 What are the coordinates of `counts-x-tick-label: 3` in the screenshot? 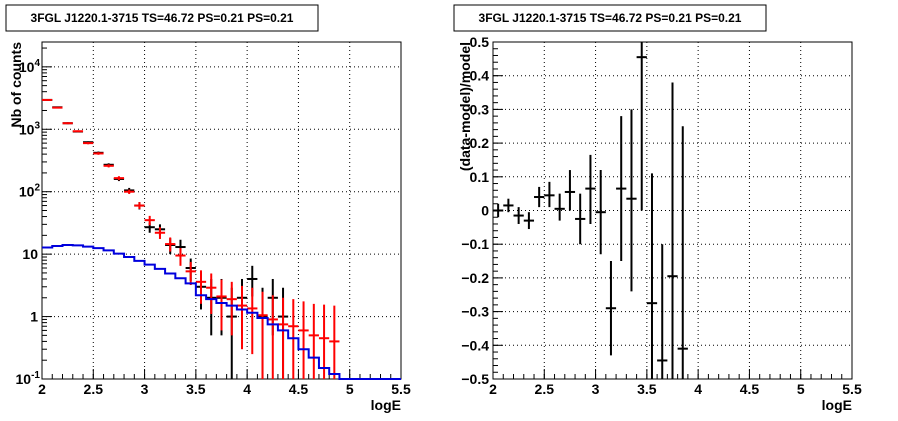 It's located at (145, 389).